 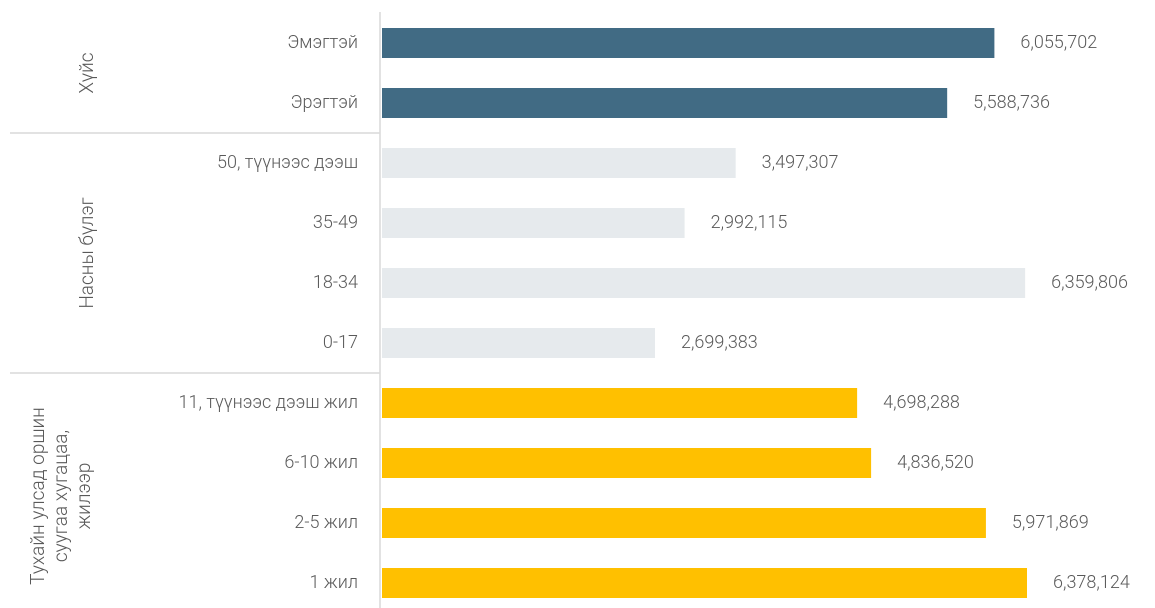 What do you see at coordinates (37, 496) in the screenshot?
I see `group-label: Тухайн улсад оршин` at bounding box center [37, 496].